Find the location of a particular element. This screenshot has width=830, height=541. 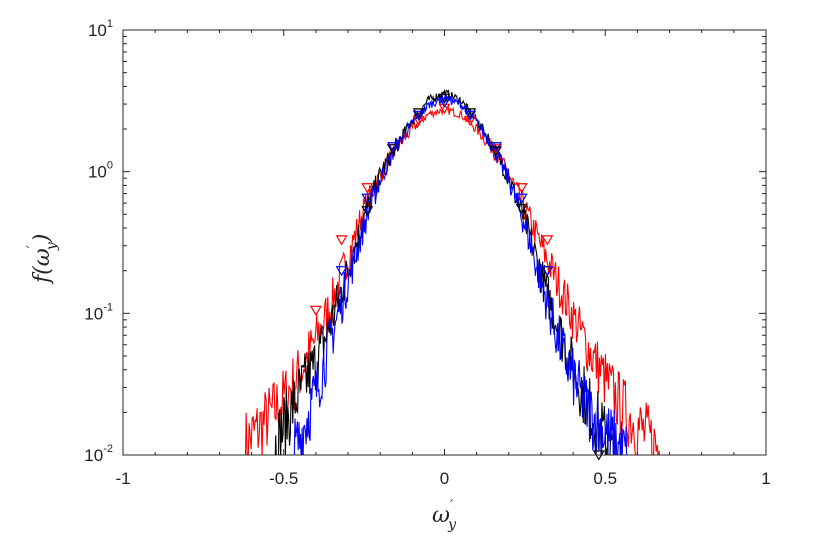

y-tick-label-exponent: 0 is located at coordinates (110, 166).